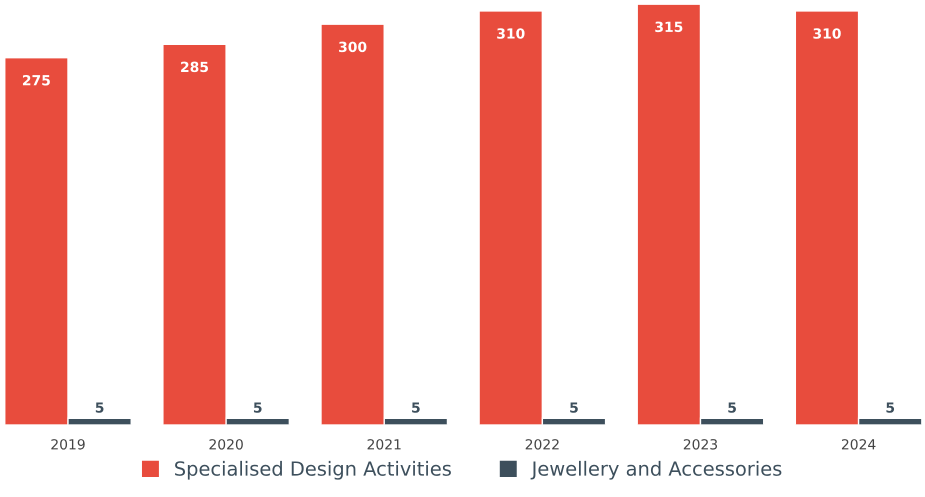 The height and width of the screenshot is (497, 925). Describe the element at coordinates (313, 470) in the screenshot. I see `legend-label: Specialised Design Activities` at that location.